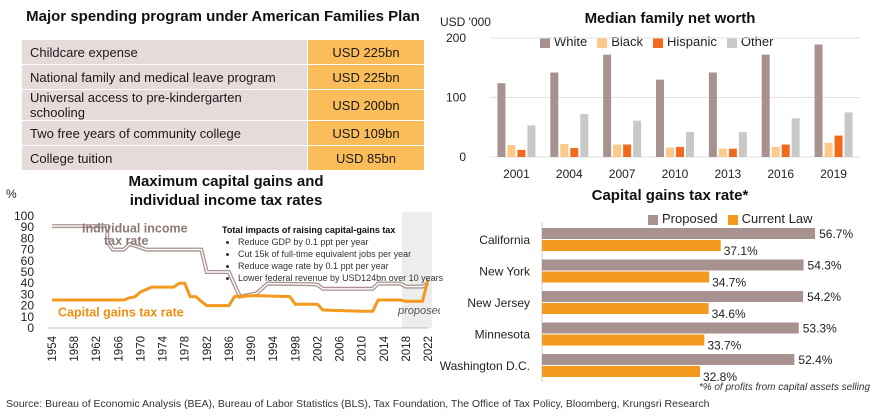  I want to click on x-tick-label: 1998, so click(296, 349).